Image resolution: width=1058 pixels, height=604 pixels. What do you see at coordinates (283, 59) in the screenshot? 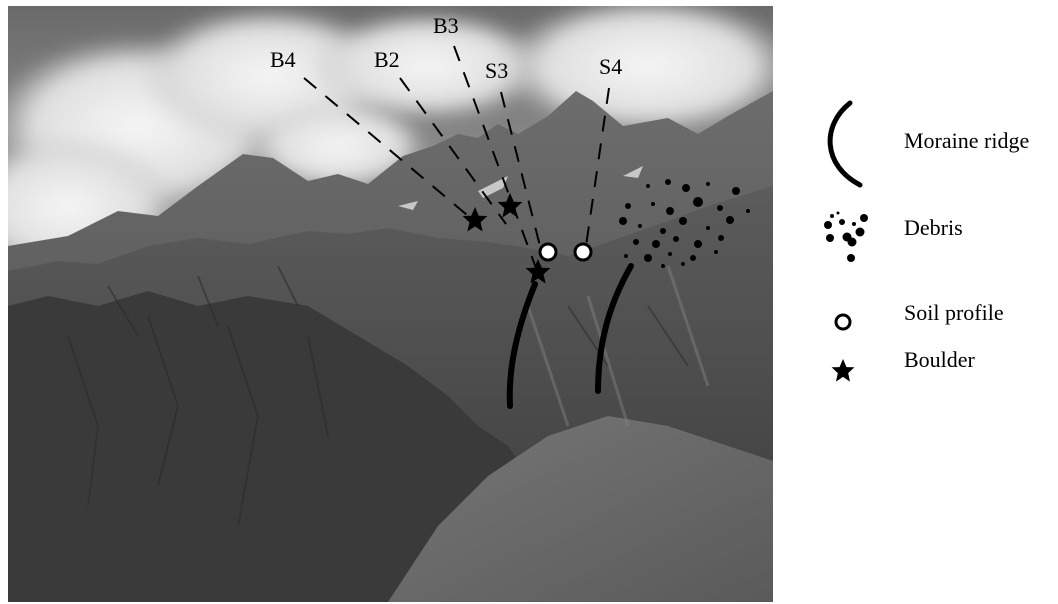
I see `label-b4: B4` at bounding box center [283, 59].